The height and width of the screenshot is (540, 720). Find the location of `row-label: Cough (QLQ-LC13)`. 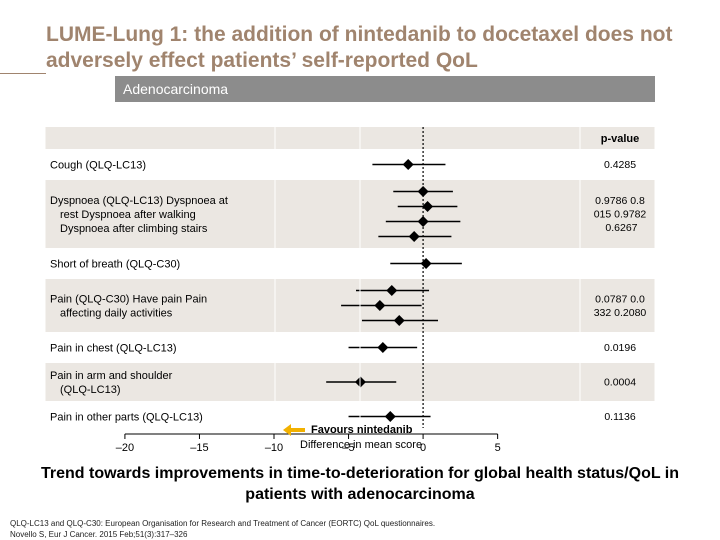

row-label: Cough (QLQ-LC13) is located at coordinates (98, 165).